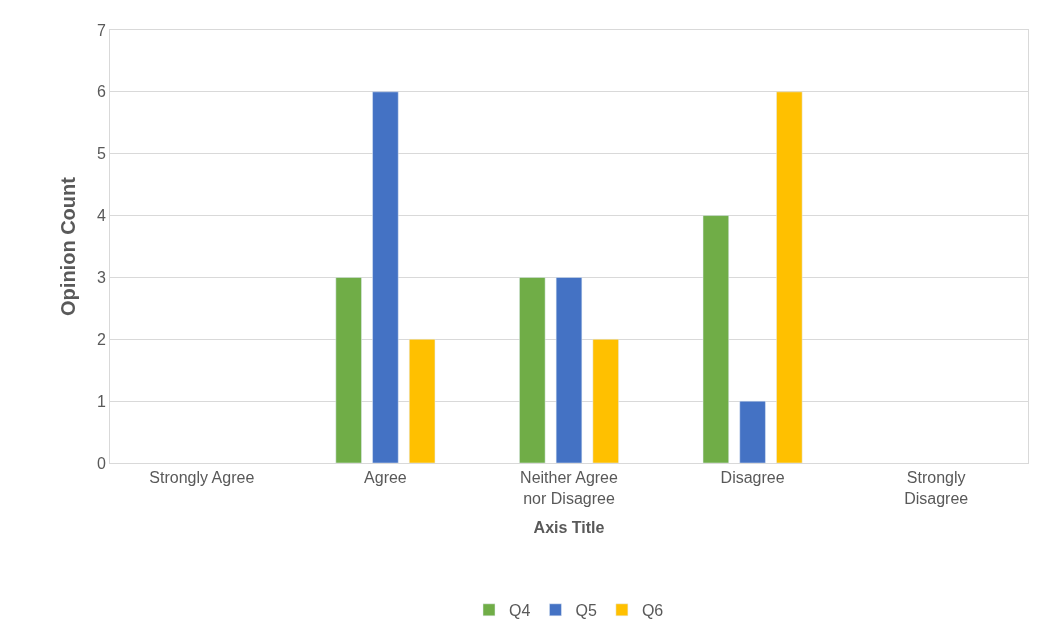  I want to click on y-tick-label: 3, so click(101, 278).